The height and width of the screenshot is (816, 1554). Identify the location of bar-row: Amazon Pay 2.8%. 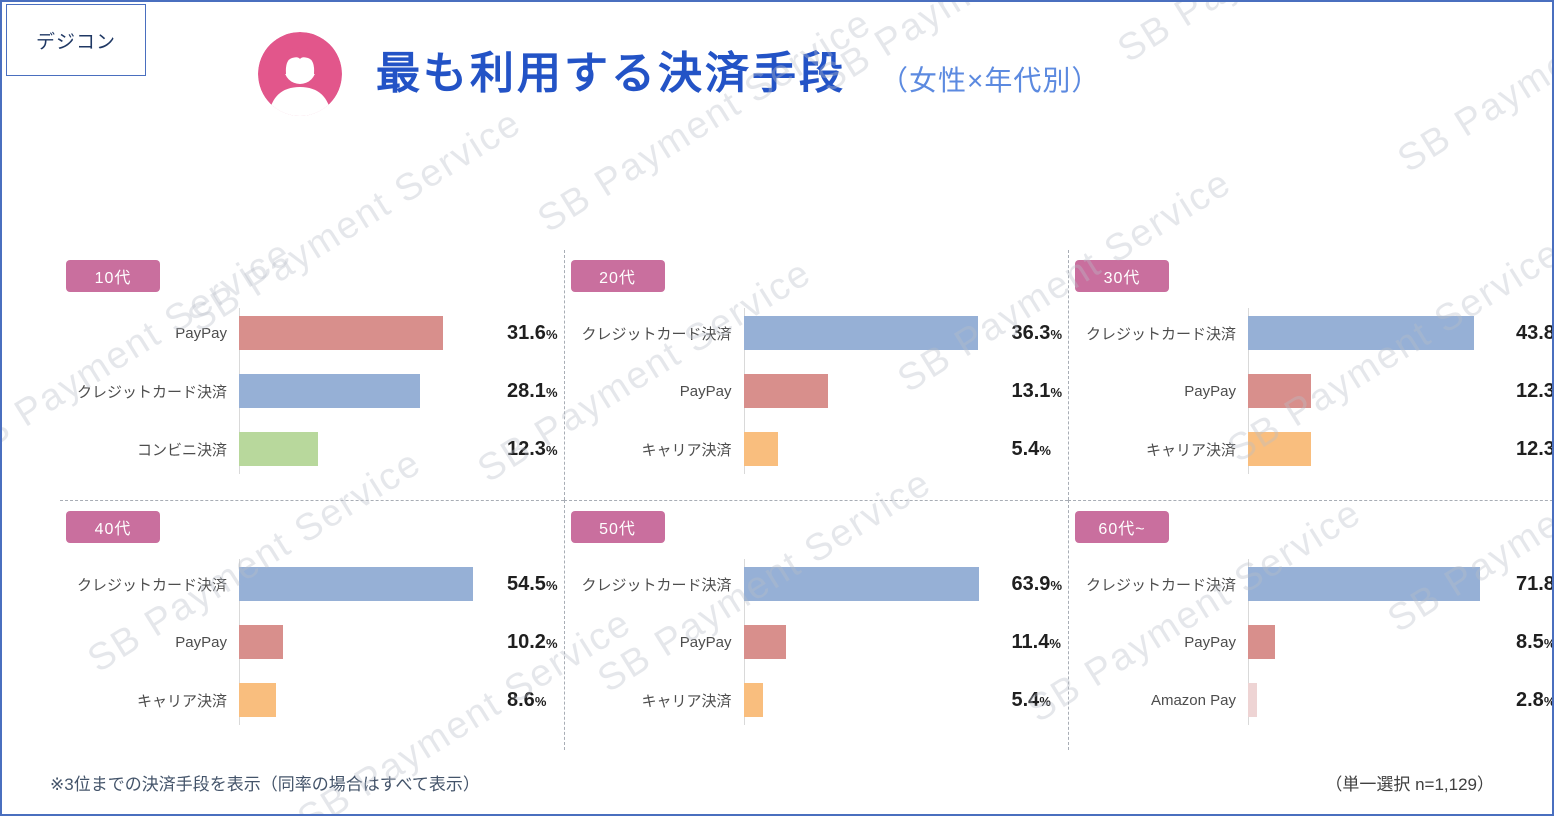
(1312, 700).